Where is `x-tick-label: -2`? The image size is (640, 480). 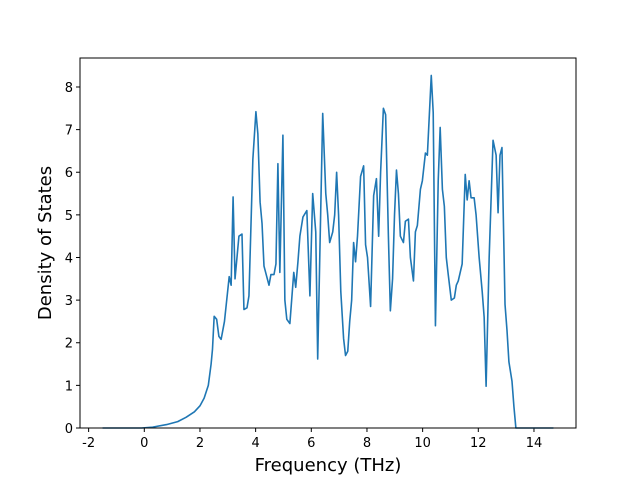
x-tick-label: -2 is located at coordinates (88, 443).